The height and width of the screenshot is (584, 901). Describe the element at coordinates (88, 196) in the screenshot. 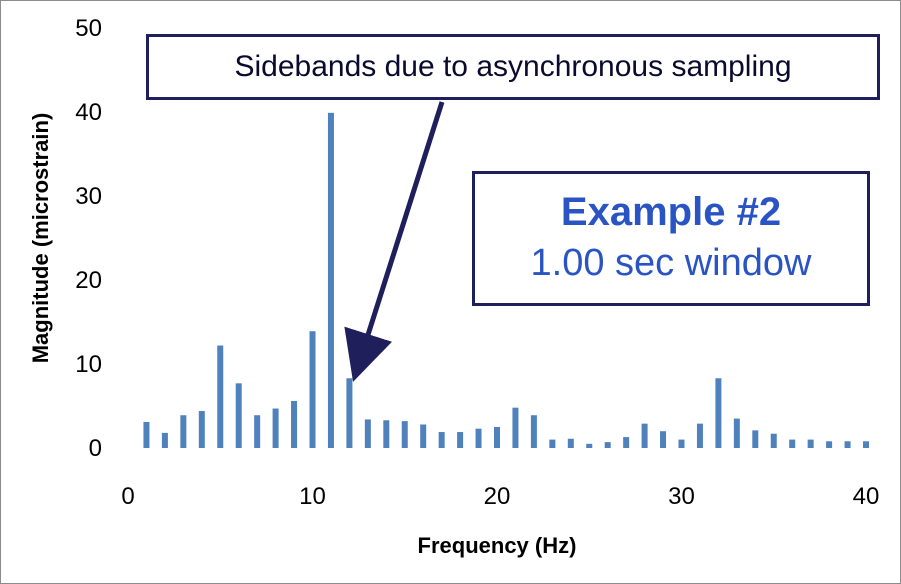

I see `y-tick-label: 30` at that location.